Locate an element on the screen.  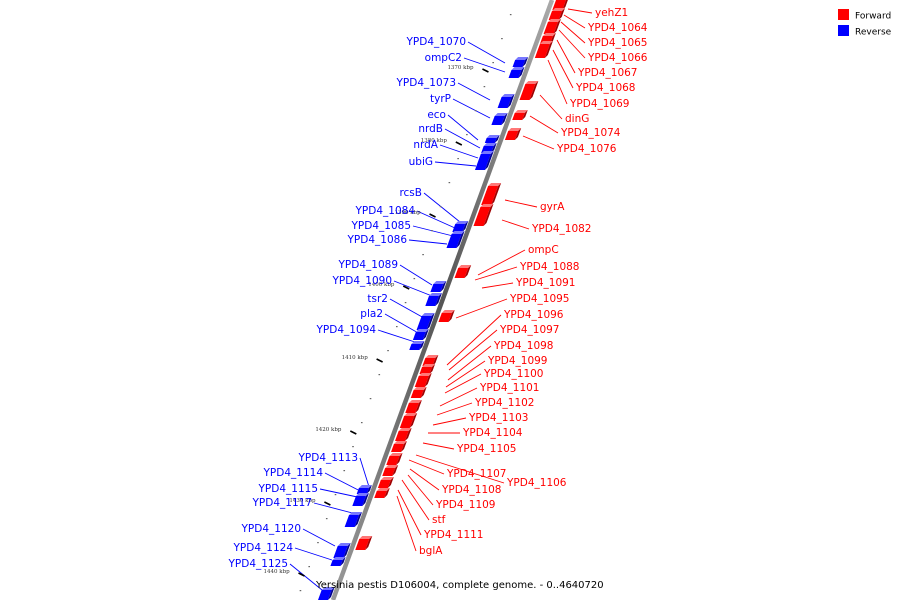
gene-label-ypd4-1096: YPD4_1096 is located at coordinates (533, 315).